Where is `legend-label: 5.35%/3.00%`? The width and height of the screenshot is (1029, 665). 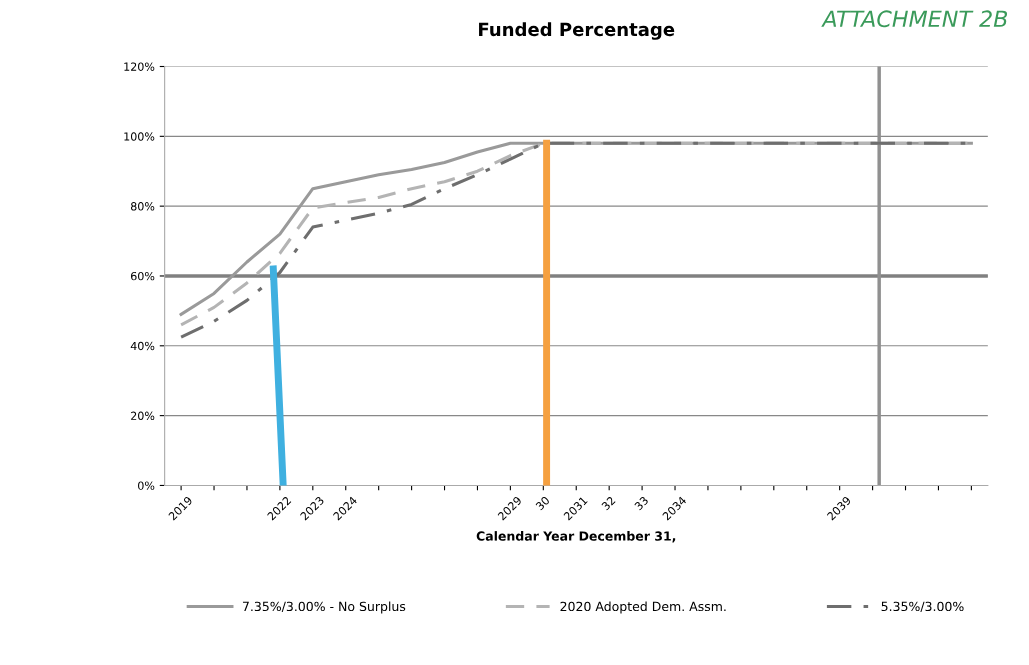 legend-label: 5.35%/3.00% is located at coordinates (922, 607).